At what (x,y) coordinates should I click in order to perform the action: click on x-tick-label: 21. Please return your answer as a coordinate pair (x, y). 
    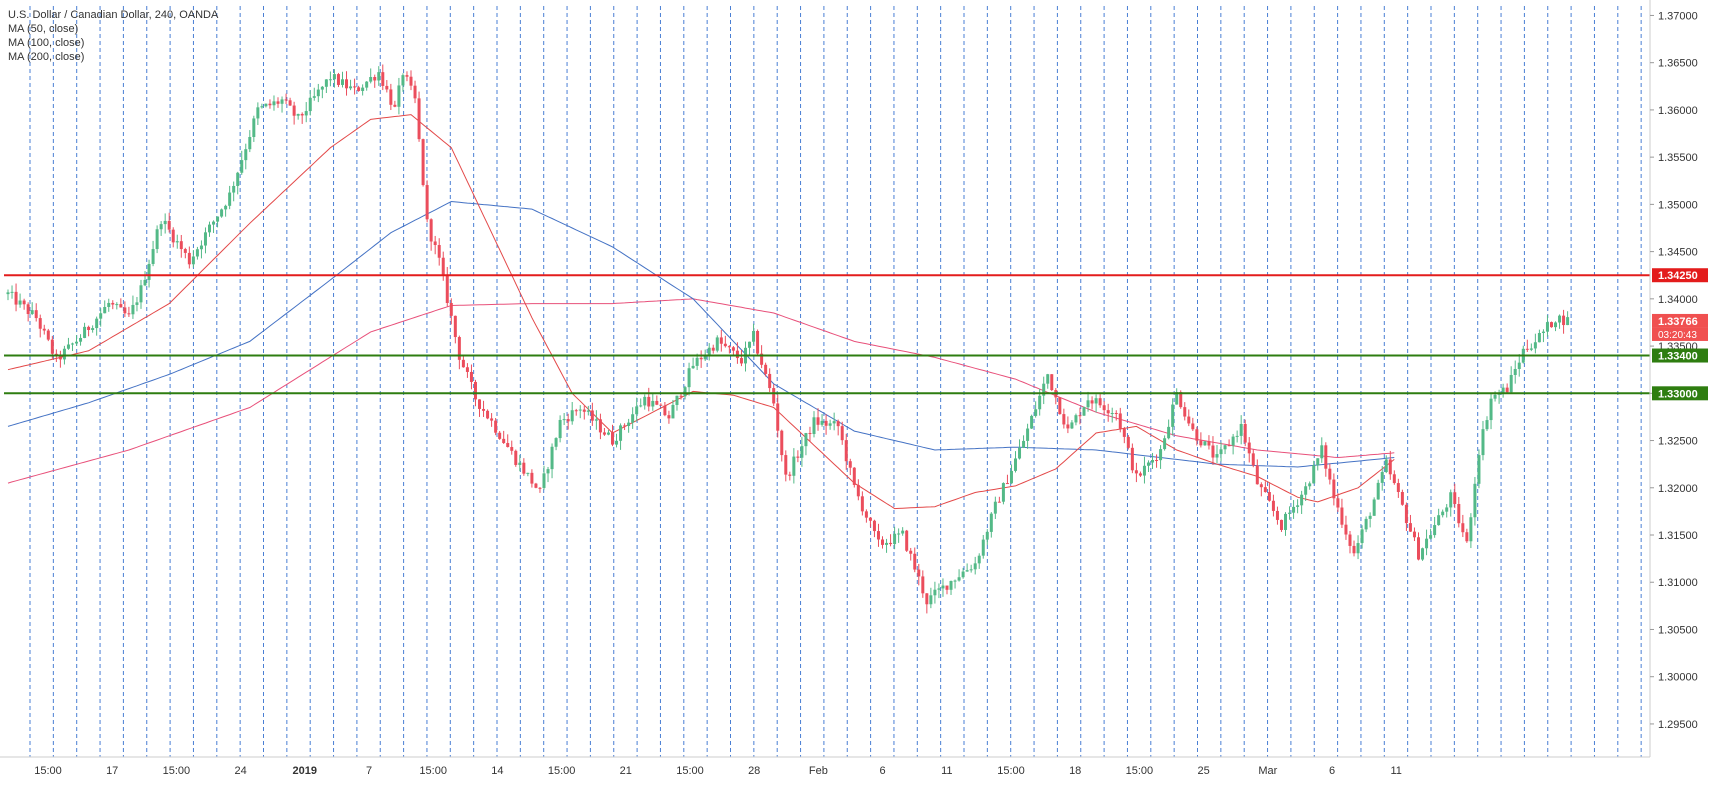
    Looking at the image, I should click on (626, 771).